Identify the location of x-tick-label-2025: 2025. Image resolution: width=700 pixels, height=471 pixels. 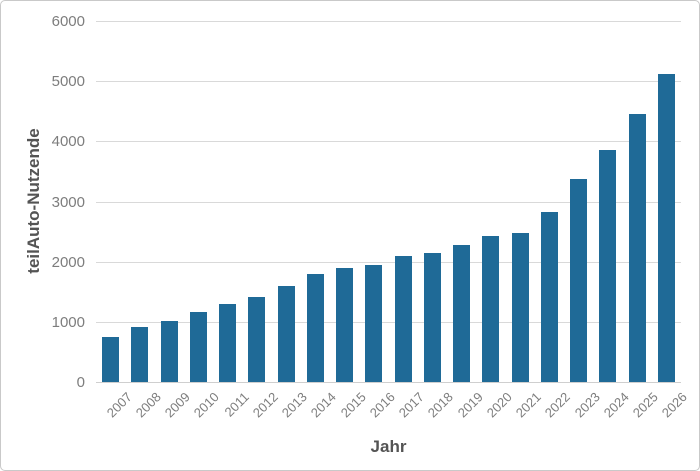
(645, 405).